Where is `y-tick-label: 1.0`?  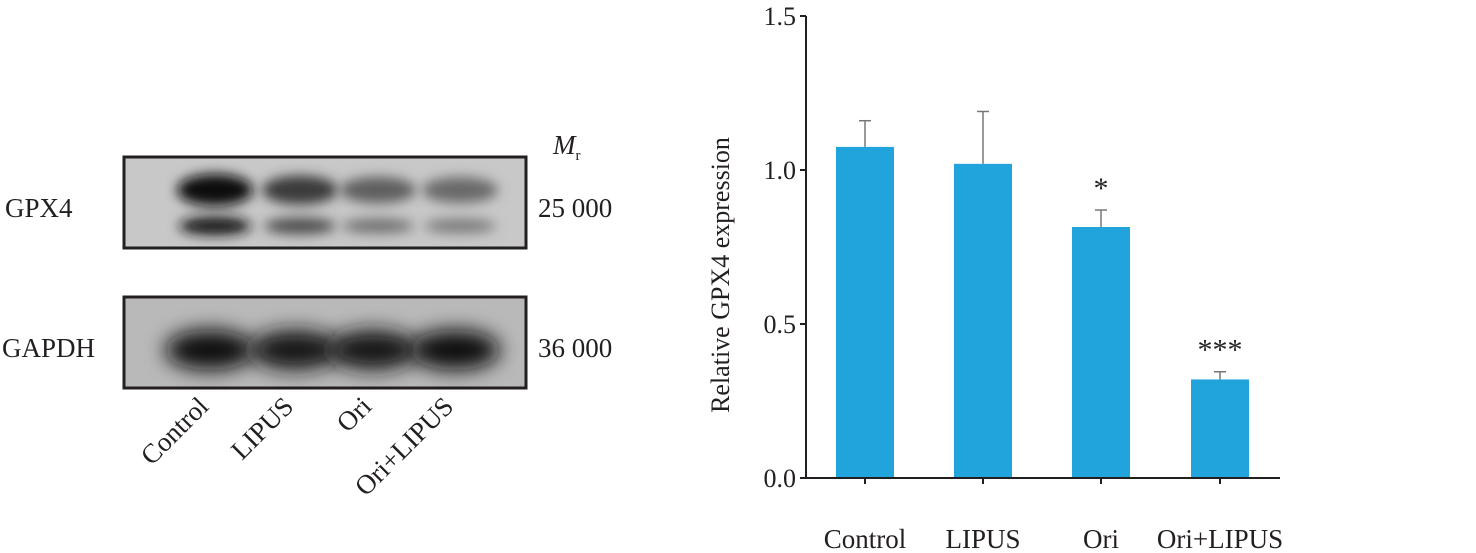
y-tick-label: 1.0 is located at coordinates (780, 170).